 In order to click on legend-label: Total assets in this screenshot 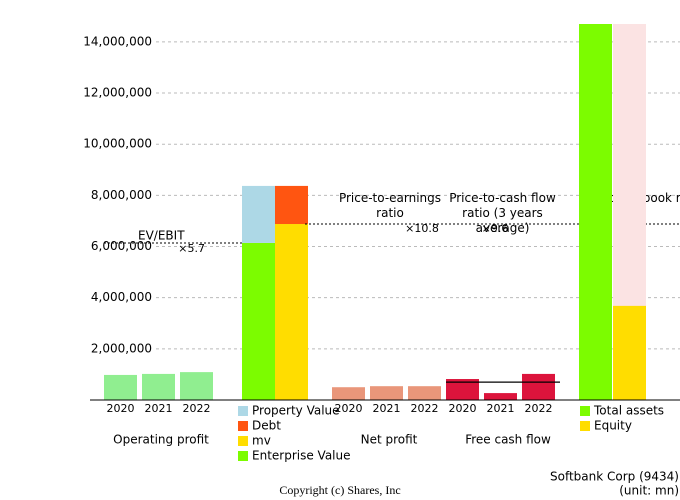, I will do `click(628, 411)`.